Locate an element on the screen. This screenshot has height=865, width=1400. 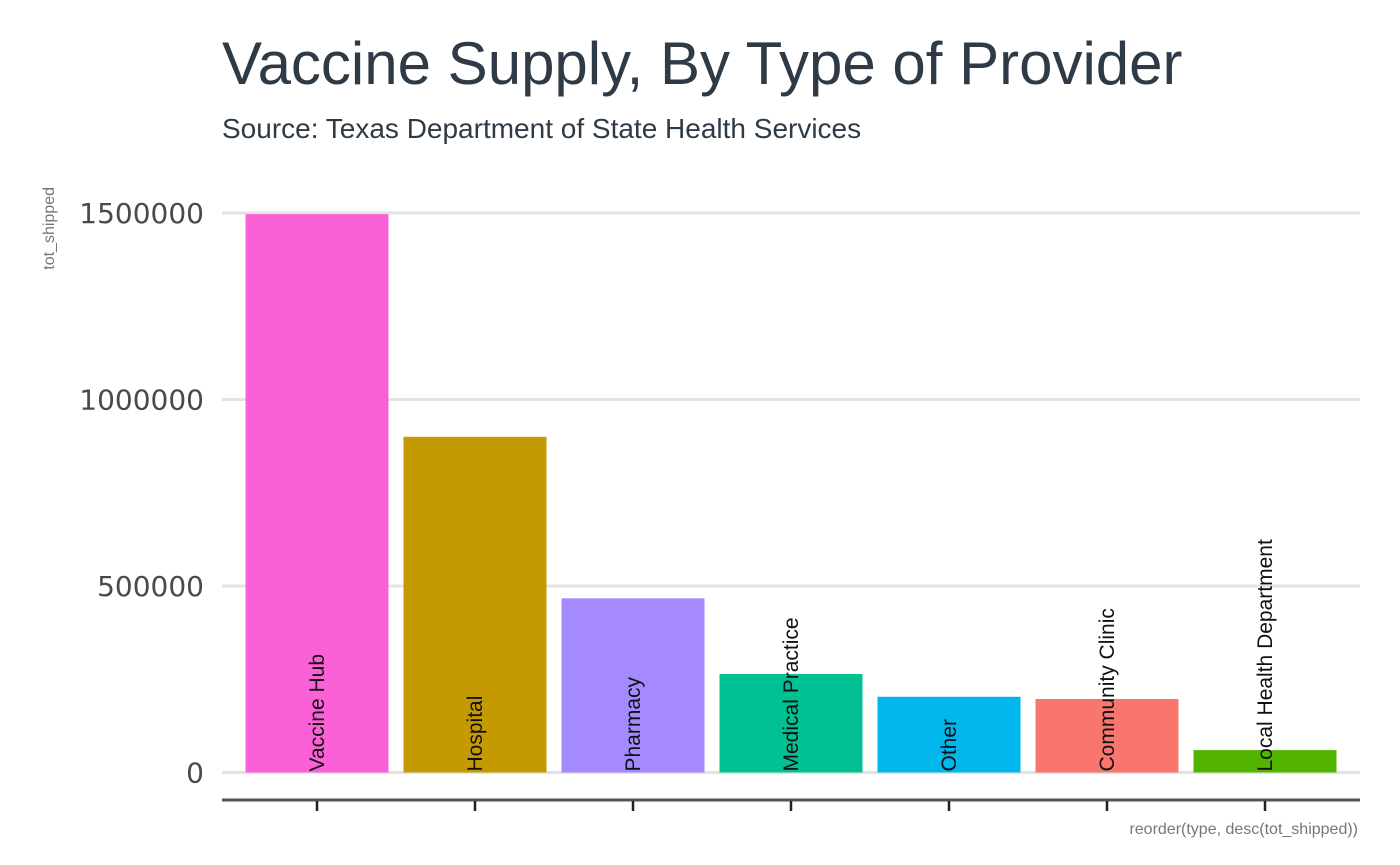
y-axis-ticks: 0 500000 1000000 1500000 is located at coordinates (141, 493).